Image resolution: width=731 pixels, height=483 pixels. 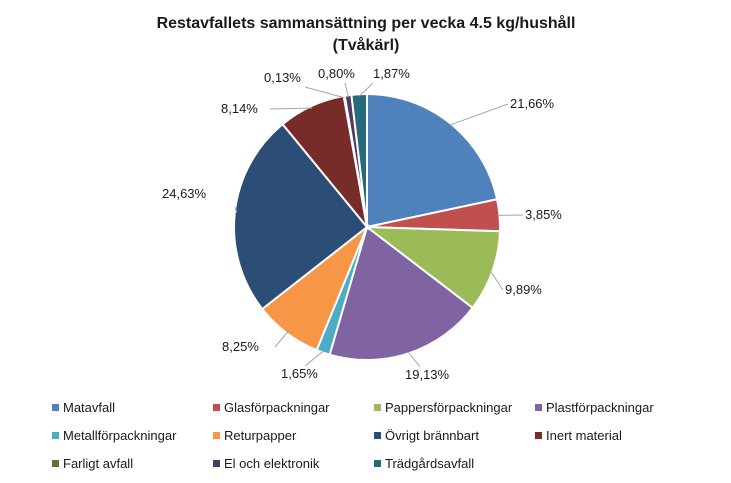 What do you see at coordinates (346, 90) in the screenshot?
I see `leader-line-el-och-elektronik` at bounding box center [346, 90].